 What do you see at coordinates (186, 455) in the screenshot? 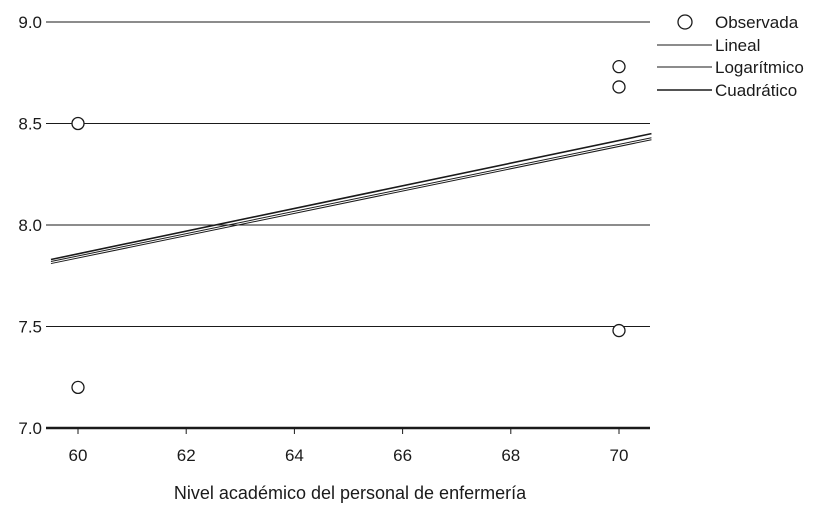
I see `x-tick-label: 62` at bounding box center [186, 455].